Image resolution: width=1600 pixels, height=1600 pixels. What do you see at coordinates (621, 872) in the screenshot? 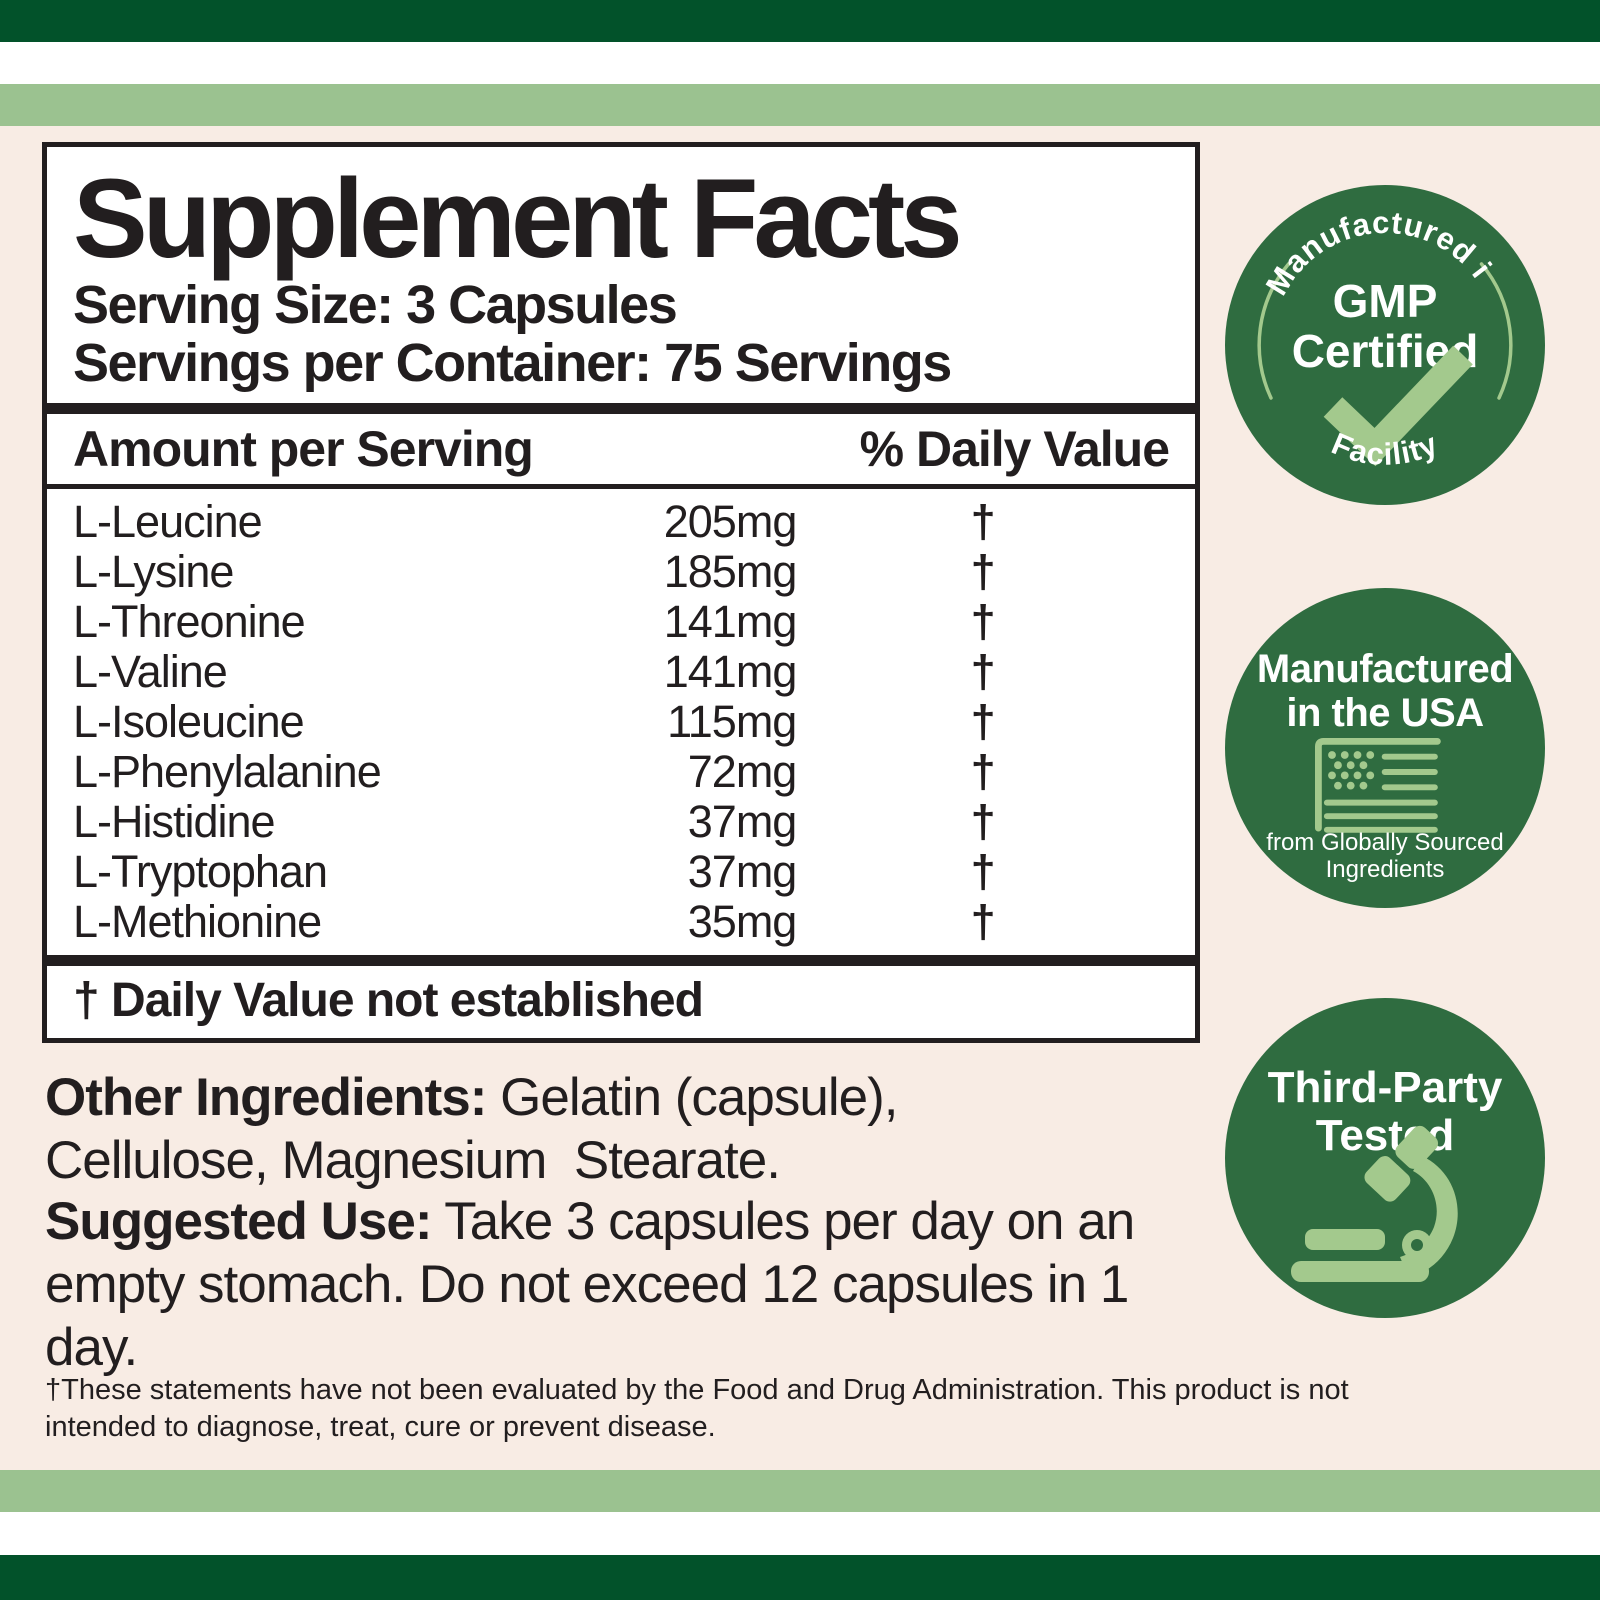
I see `table-row: L-Tryptophan 37mg †` at bounding box center [621, 872].